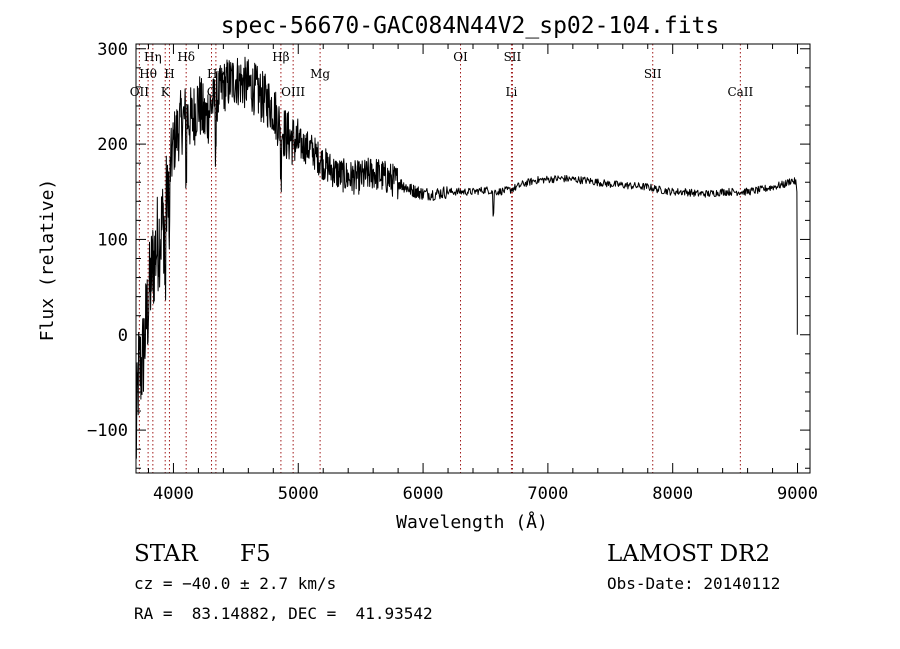  Describe the element at coordinates (512, 92) in the screenshot. I see `spectral-line-label: Li` at that location.